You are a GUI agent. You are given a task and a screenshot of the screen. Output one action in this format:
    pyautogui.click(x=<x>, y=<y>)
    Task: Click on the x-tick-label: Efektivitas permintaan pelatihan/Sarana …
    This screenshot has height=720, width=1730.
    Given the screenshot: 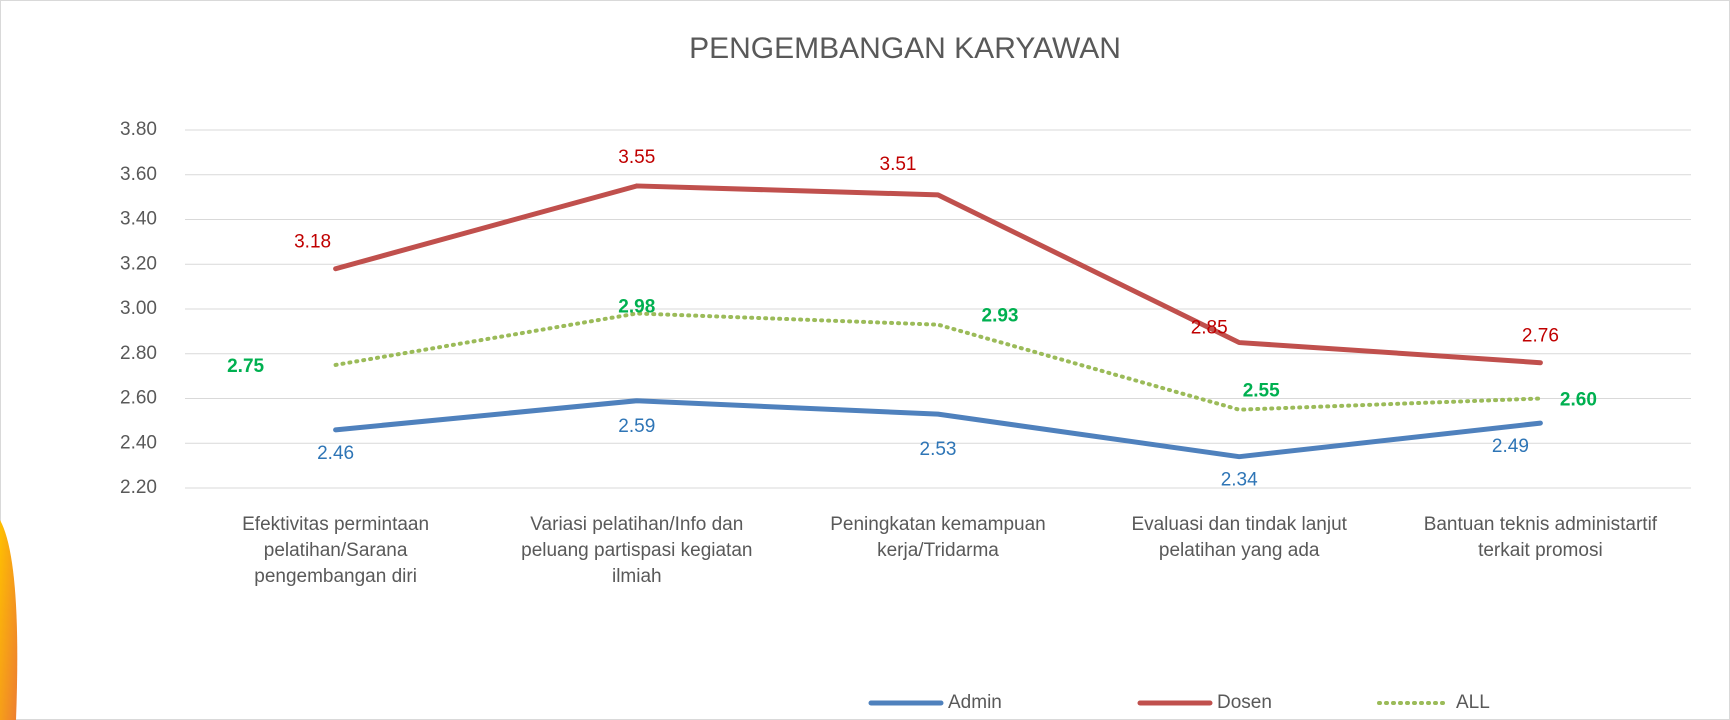 What is the action you would take?
    pyautogui.click(x=336, y=550)
    